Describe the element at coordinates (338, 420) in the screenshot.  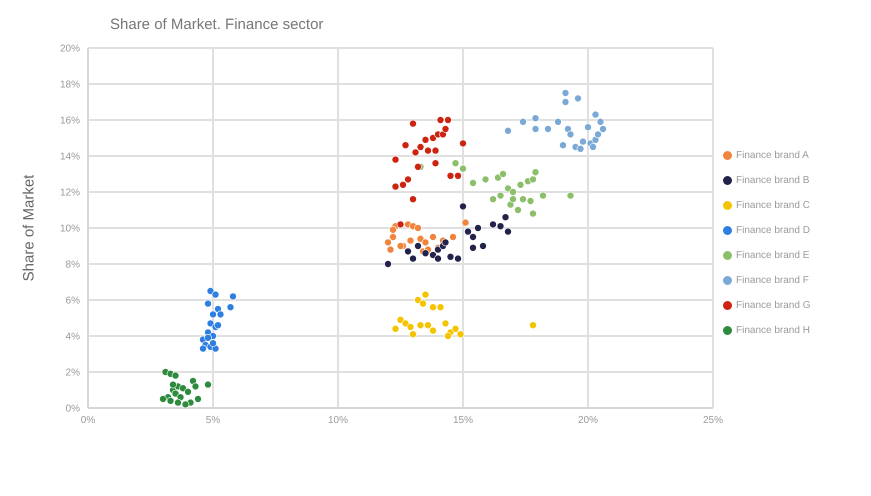
I see `x-tick-label: 10%` at that location.